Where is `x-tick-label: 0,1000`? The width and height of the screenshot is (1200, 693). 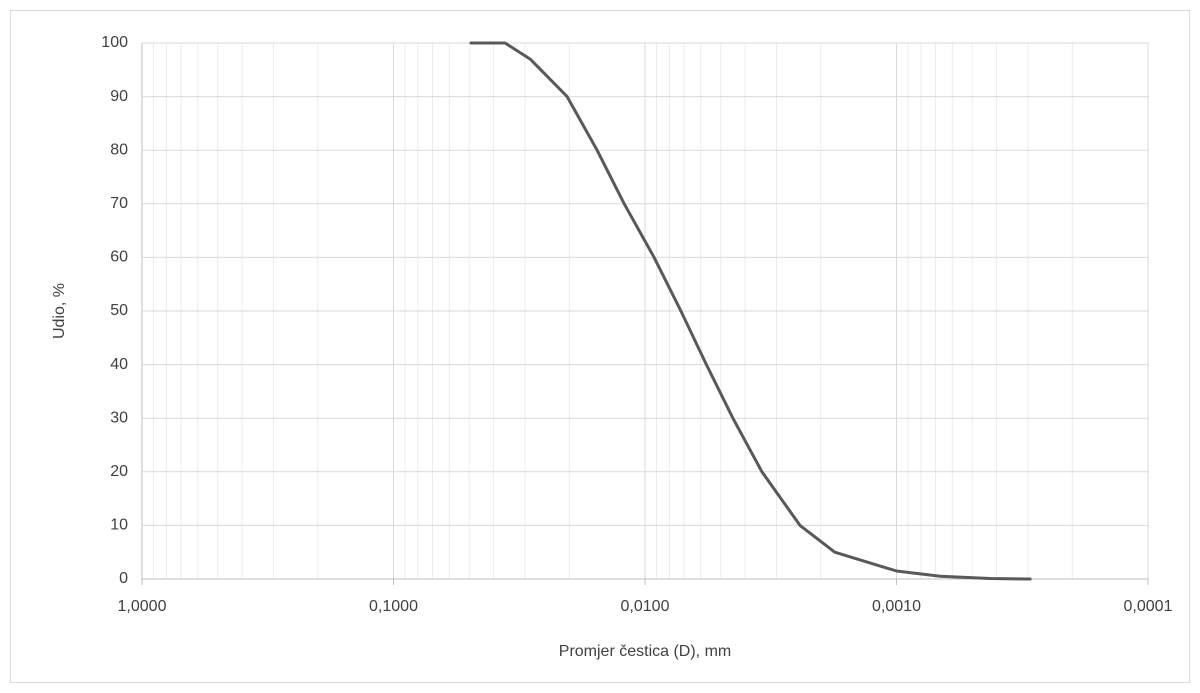 x-tick-label: 0,1000 is located at coordinates (393, 606).